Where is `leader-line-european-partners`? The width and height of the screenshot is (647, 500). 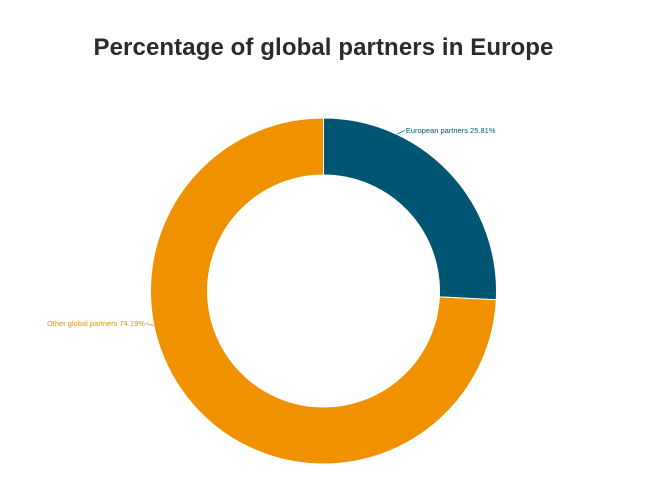
leader-line-european-partners is located at coordinates (401, 132).